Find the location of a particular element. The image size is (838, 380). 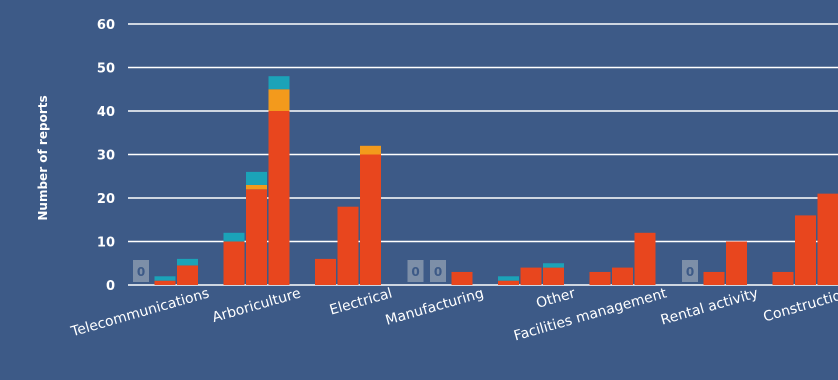

y-tick-label: 50 is located at coordinates (106, 69).